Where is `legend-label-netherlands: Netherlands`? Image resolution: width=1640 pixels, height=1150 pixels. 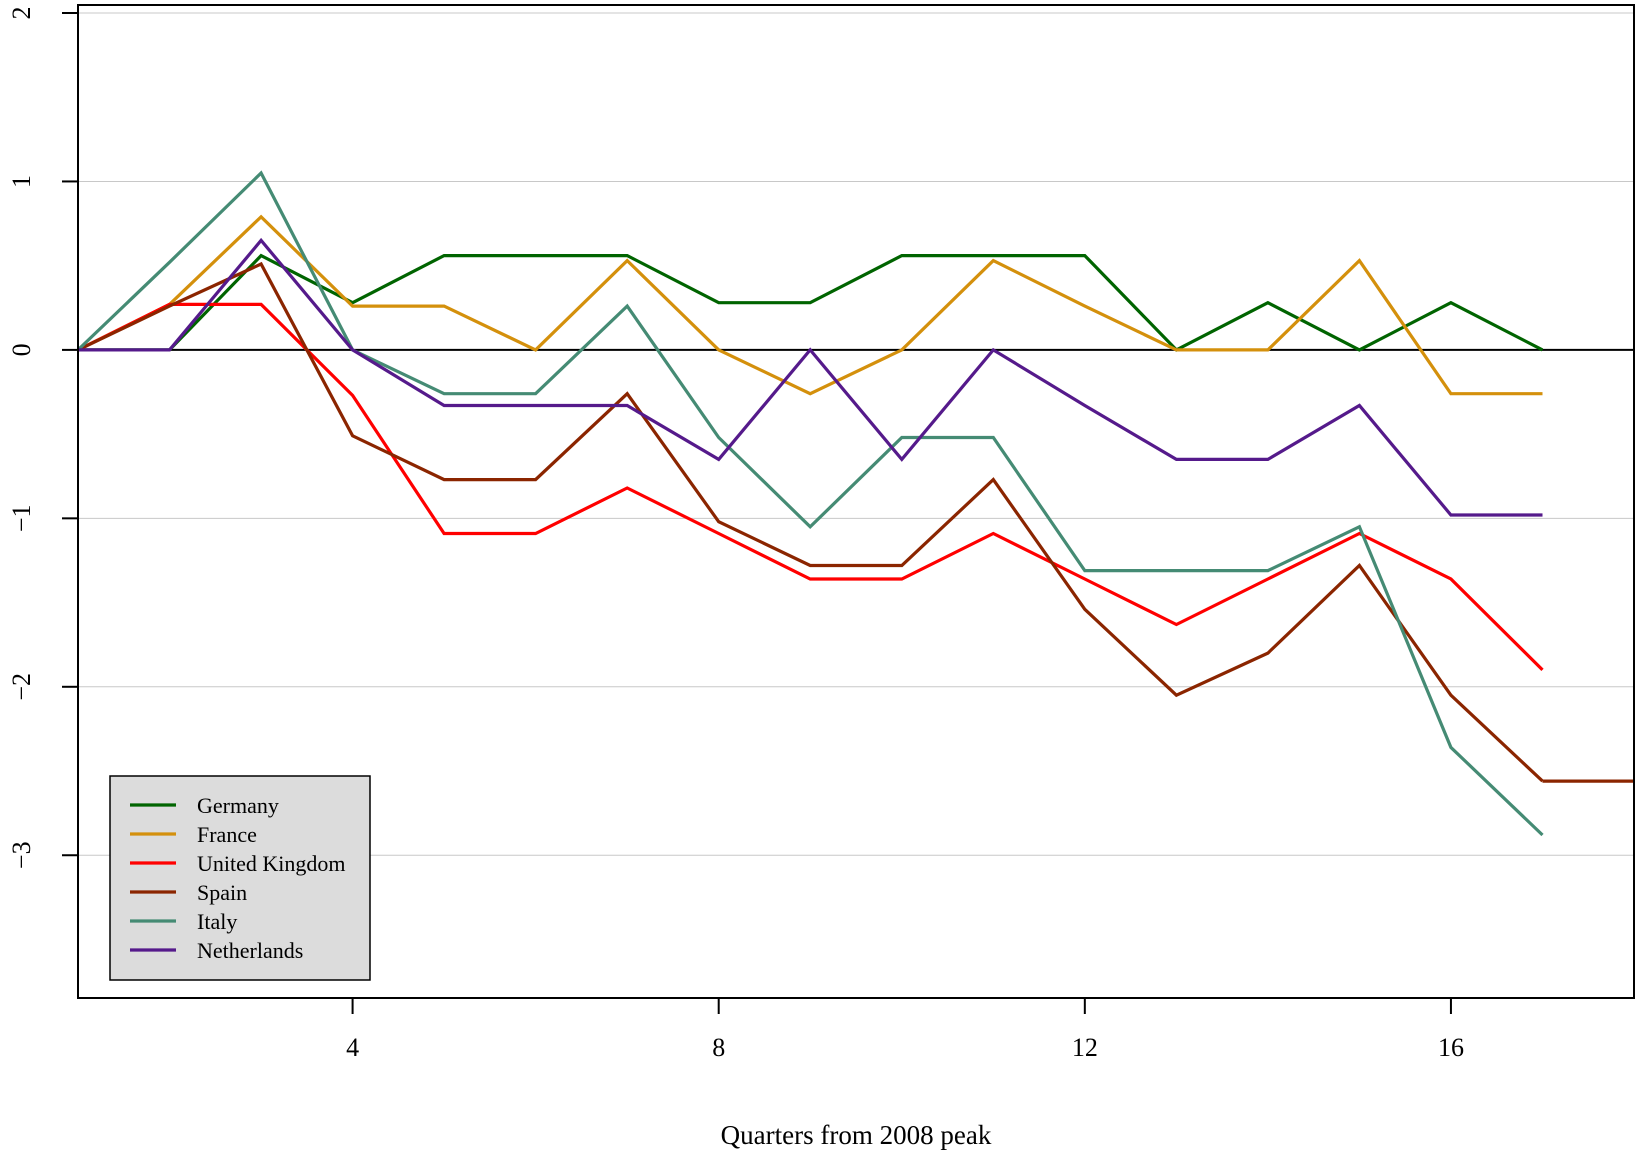 legend-label-netherlands: Netherlands is located at coordinates (250, 950).